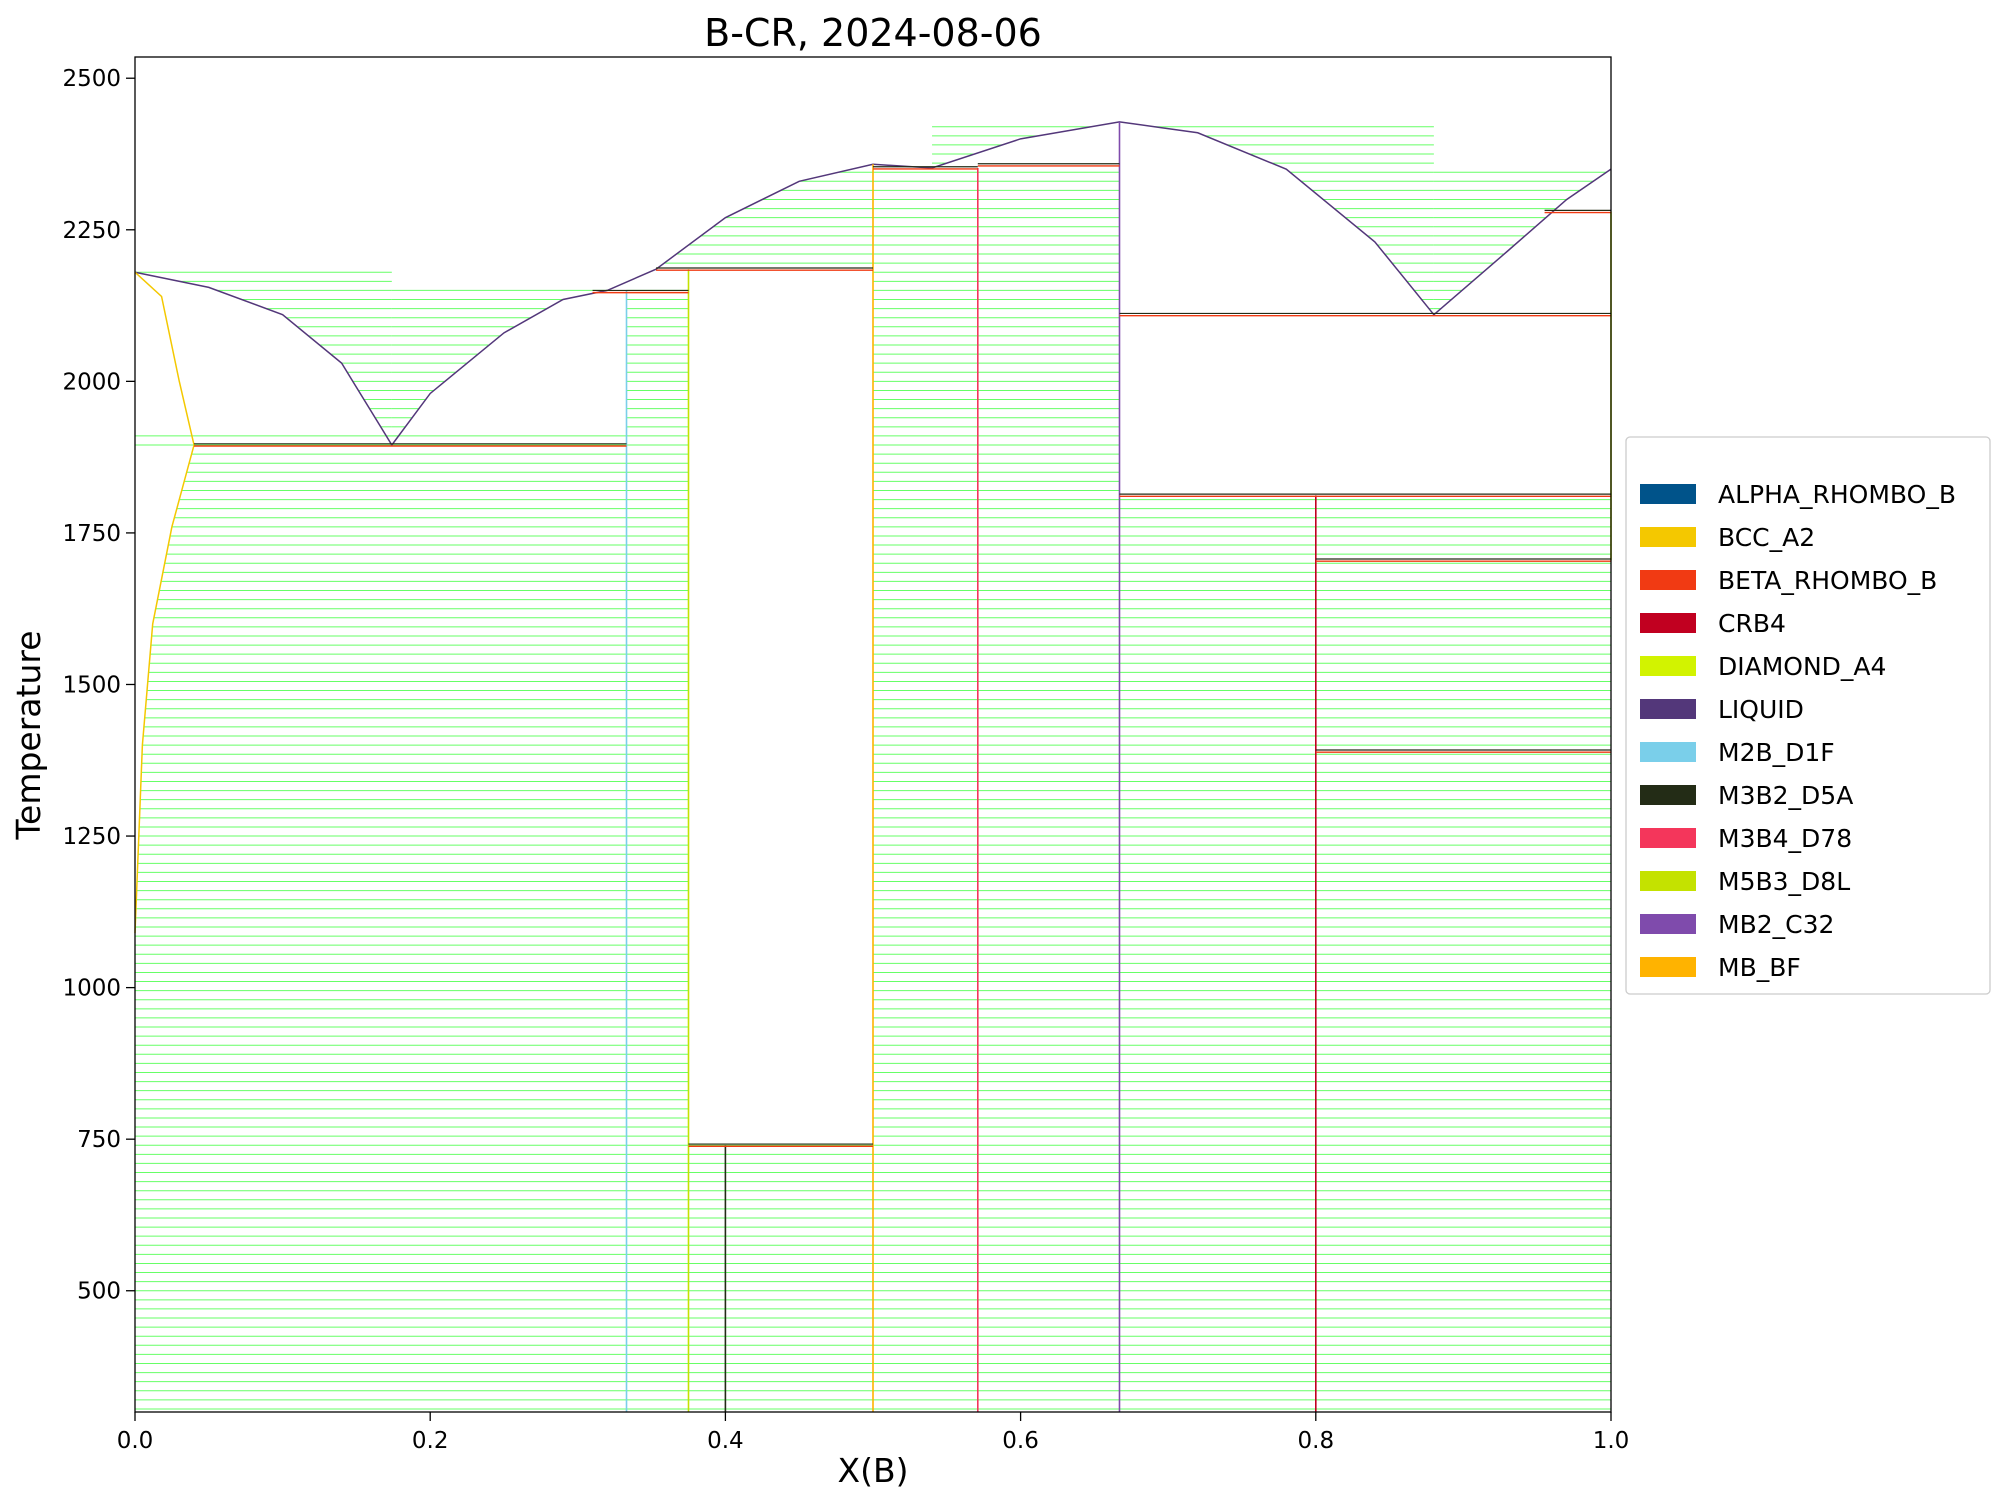 This screenshot has height=1504, width=2000. Describe the element at coordinates (91, 534) in the screenshot. I see `y-tick-label: 1750` at that location.